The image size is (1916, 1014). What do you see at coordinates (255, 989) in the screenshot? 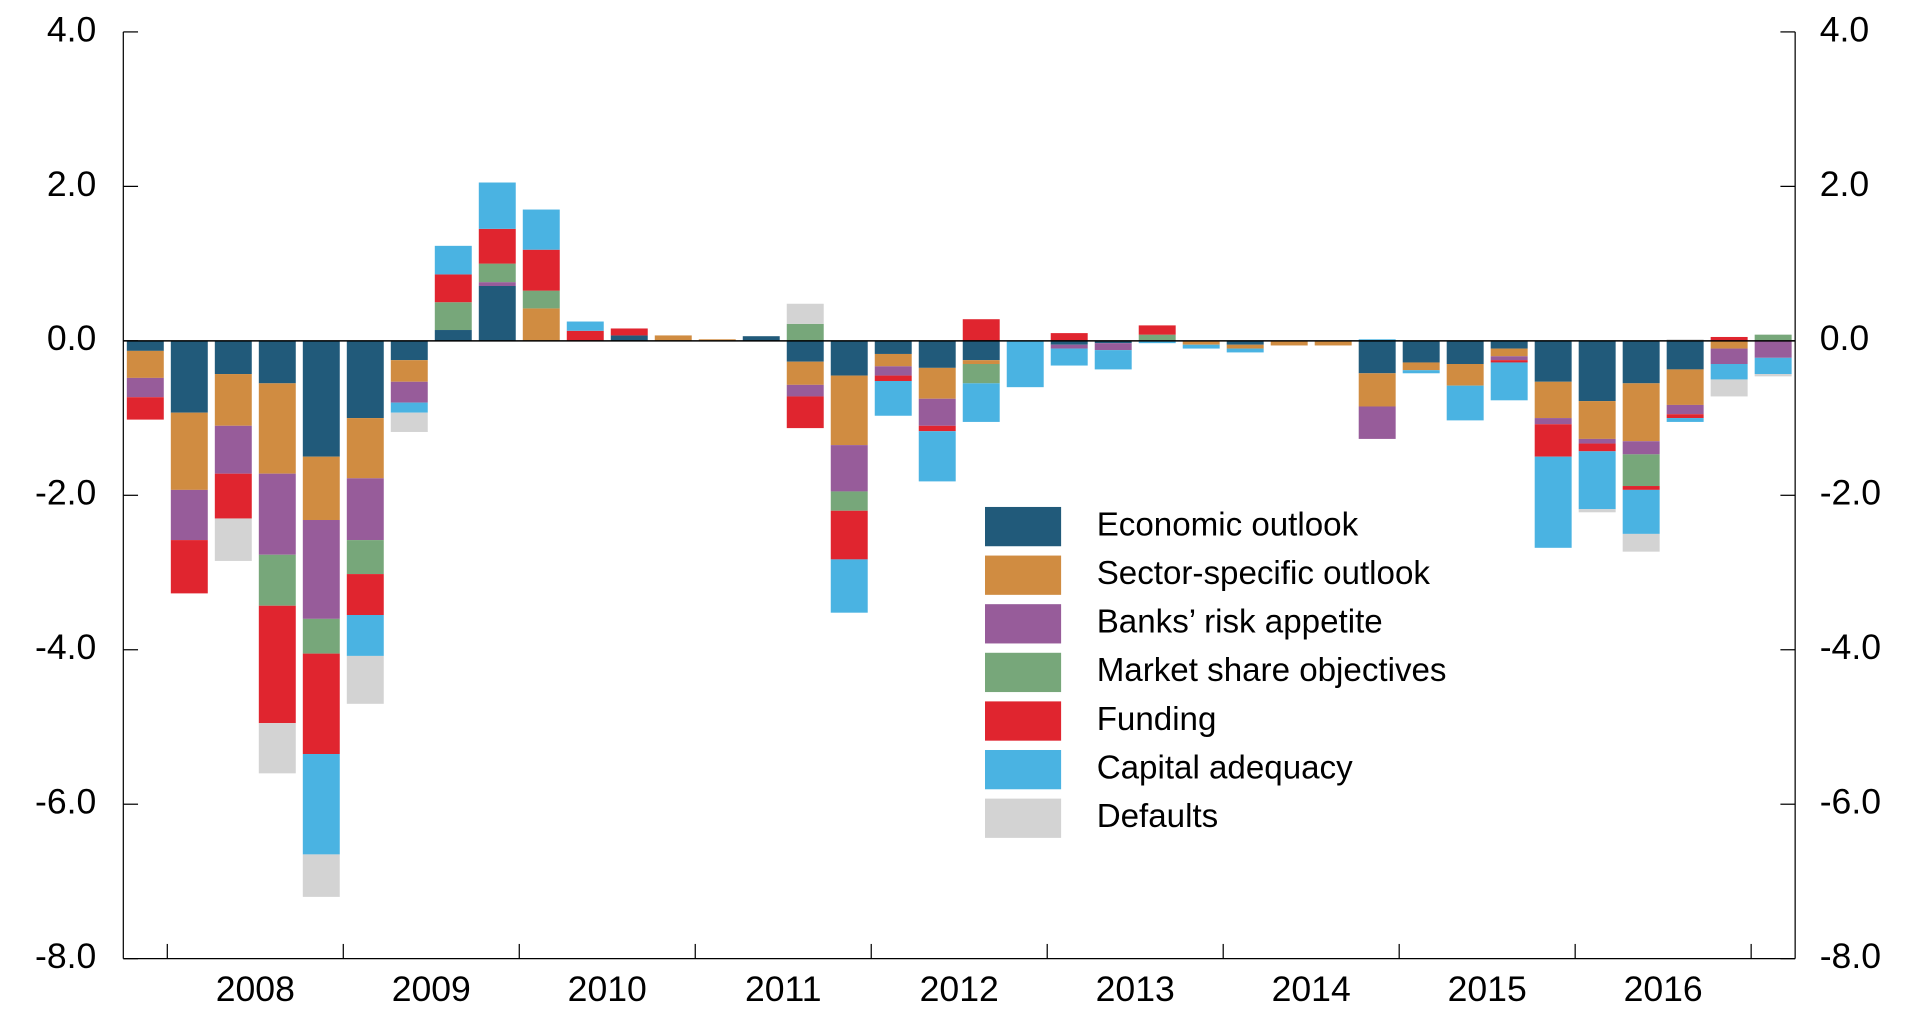
I see `x-tick-label: 2008` at bounding box center [255, 989].